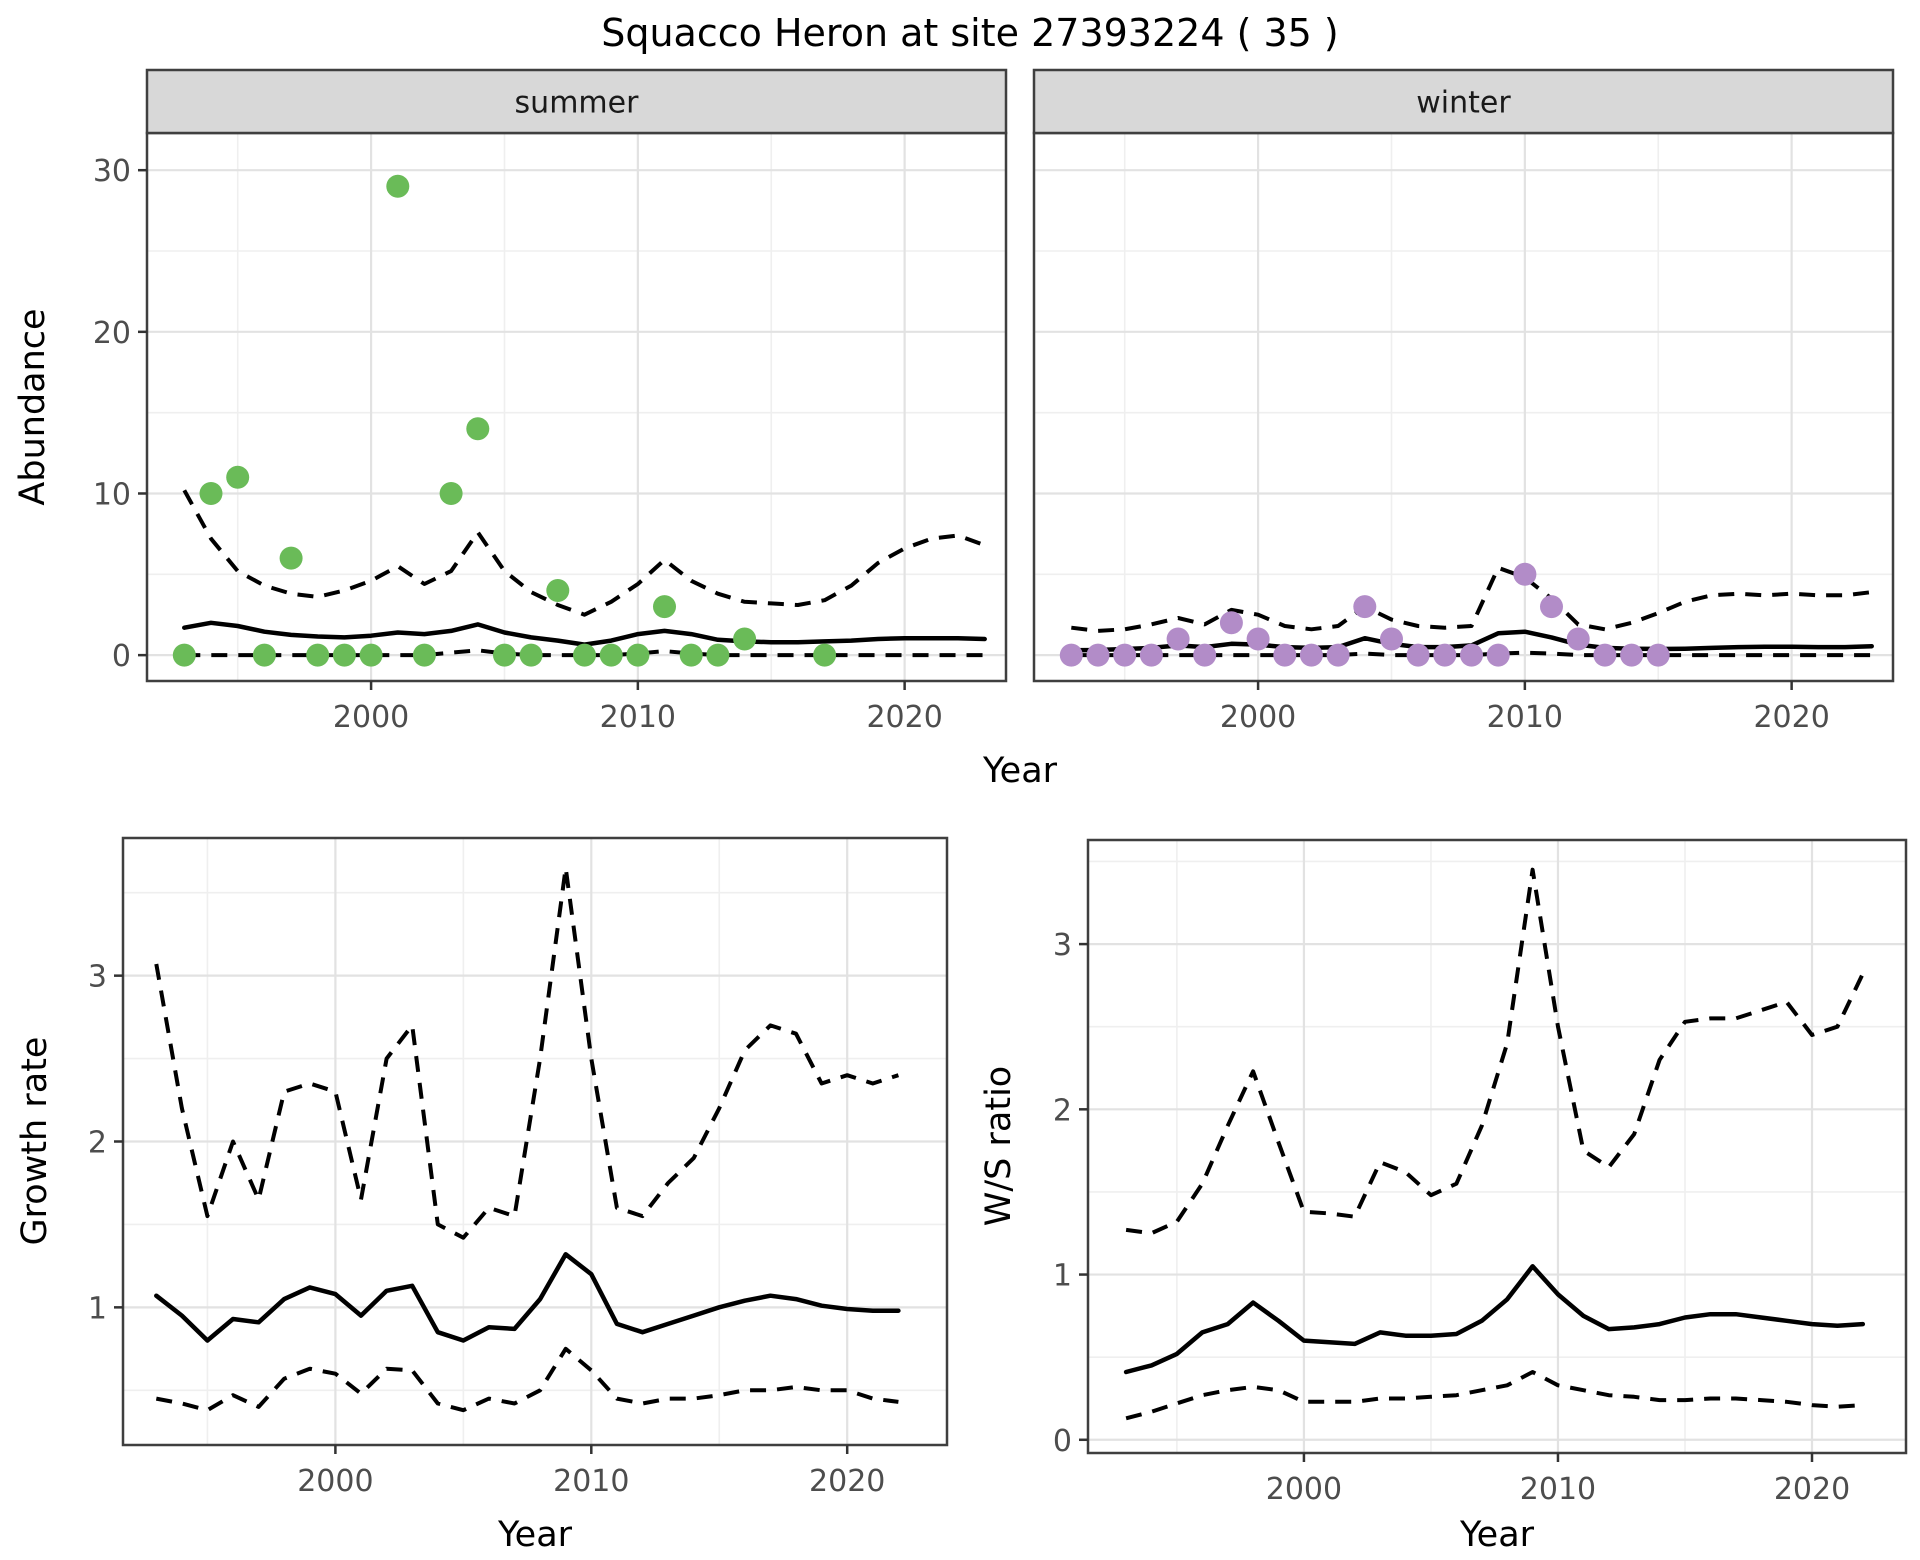 The height and width of the screenshot is (1560, 1920). Describe the element at coordinates (1020, 771) in the screenshot. I see `abundance-x-axis-title: Year` at that location.